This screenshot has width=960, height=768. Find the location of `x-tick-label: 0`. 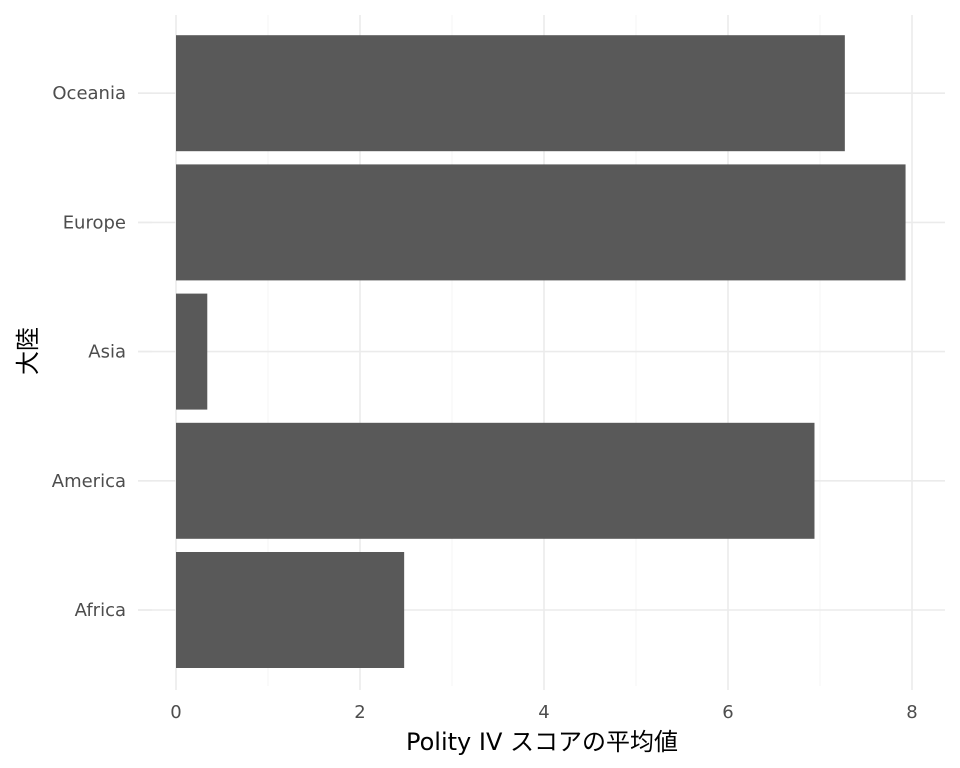

x-tick-label: 0 is located at coordinates (175, 712).